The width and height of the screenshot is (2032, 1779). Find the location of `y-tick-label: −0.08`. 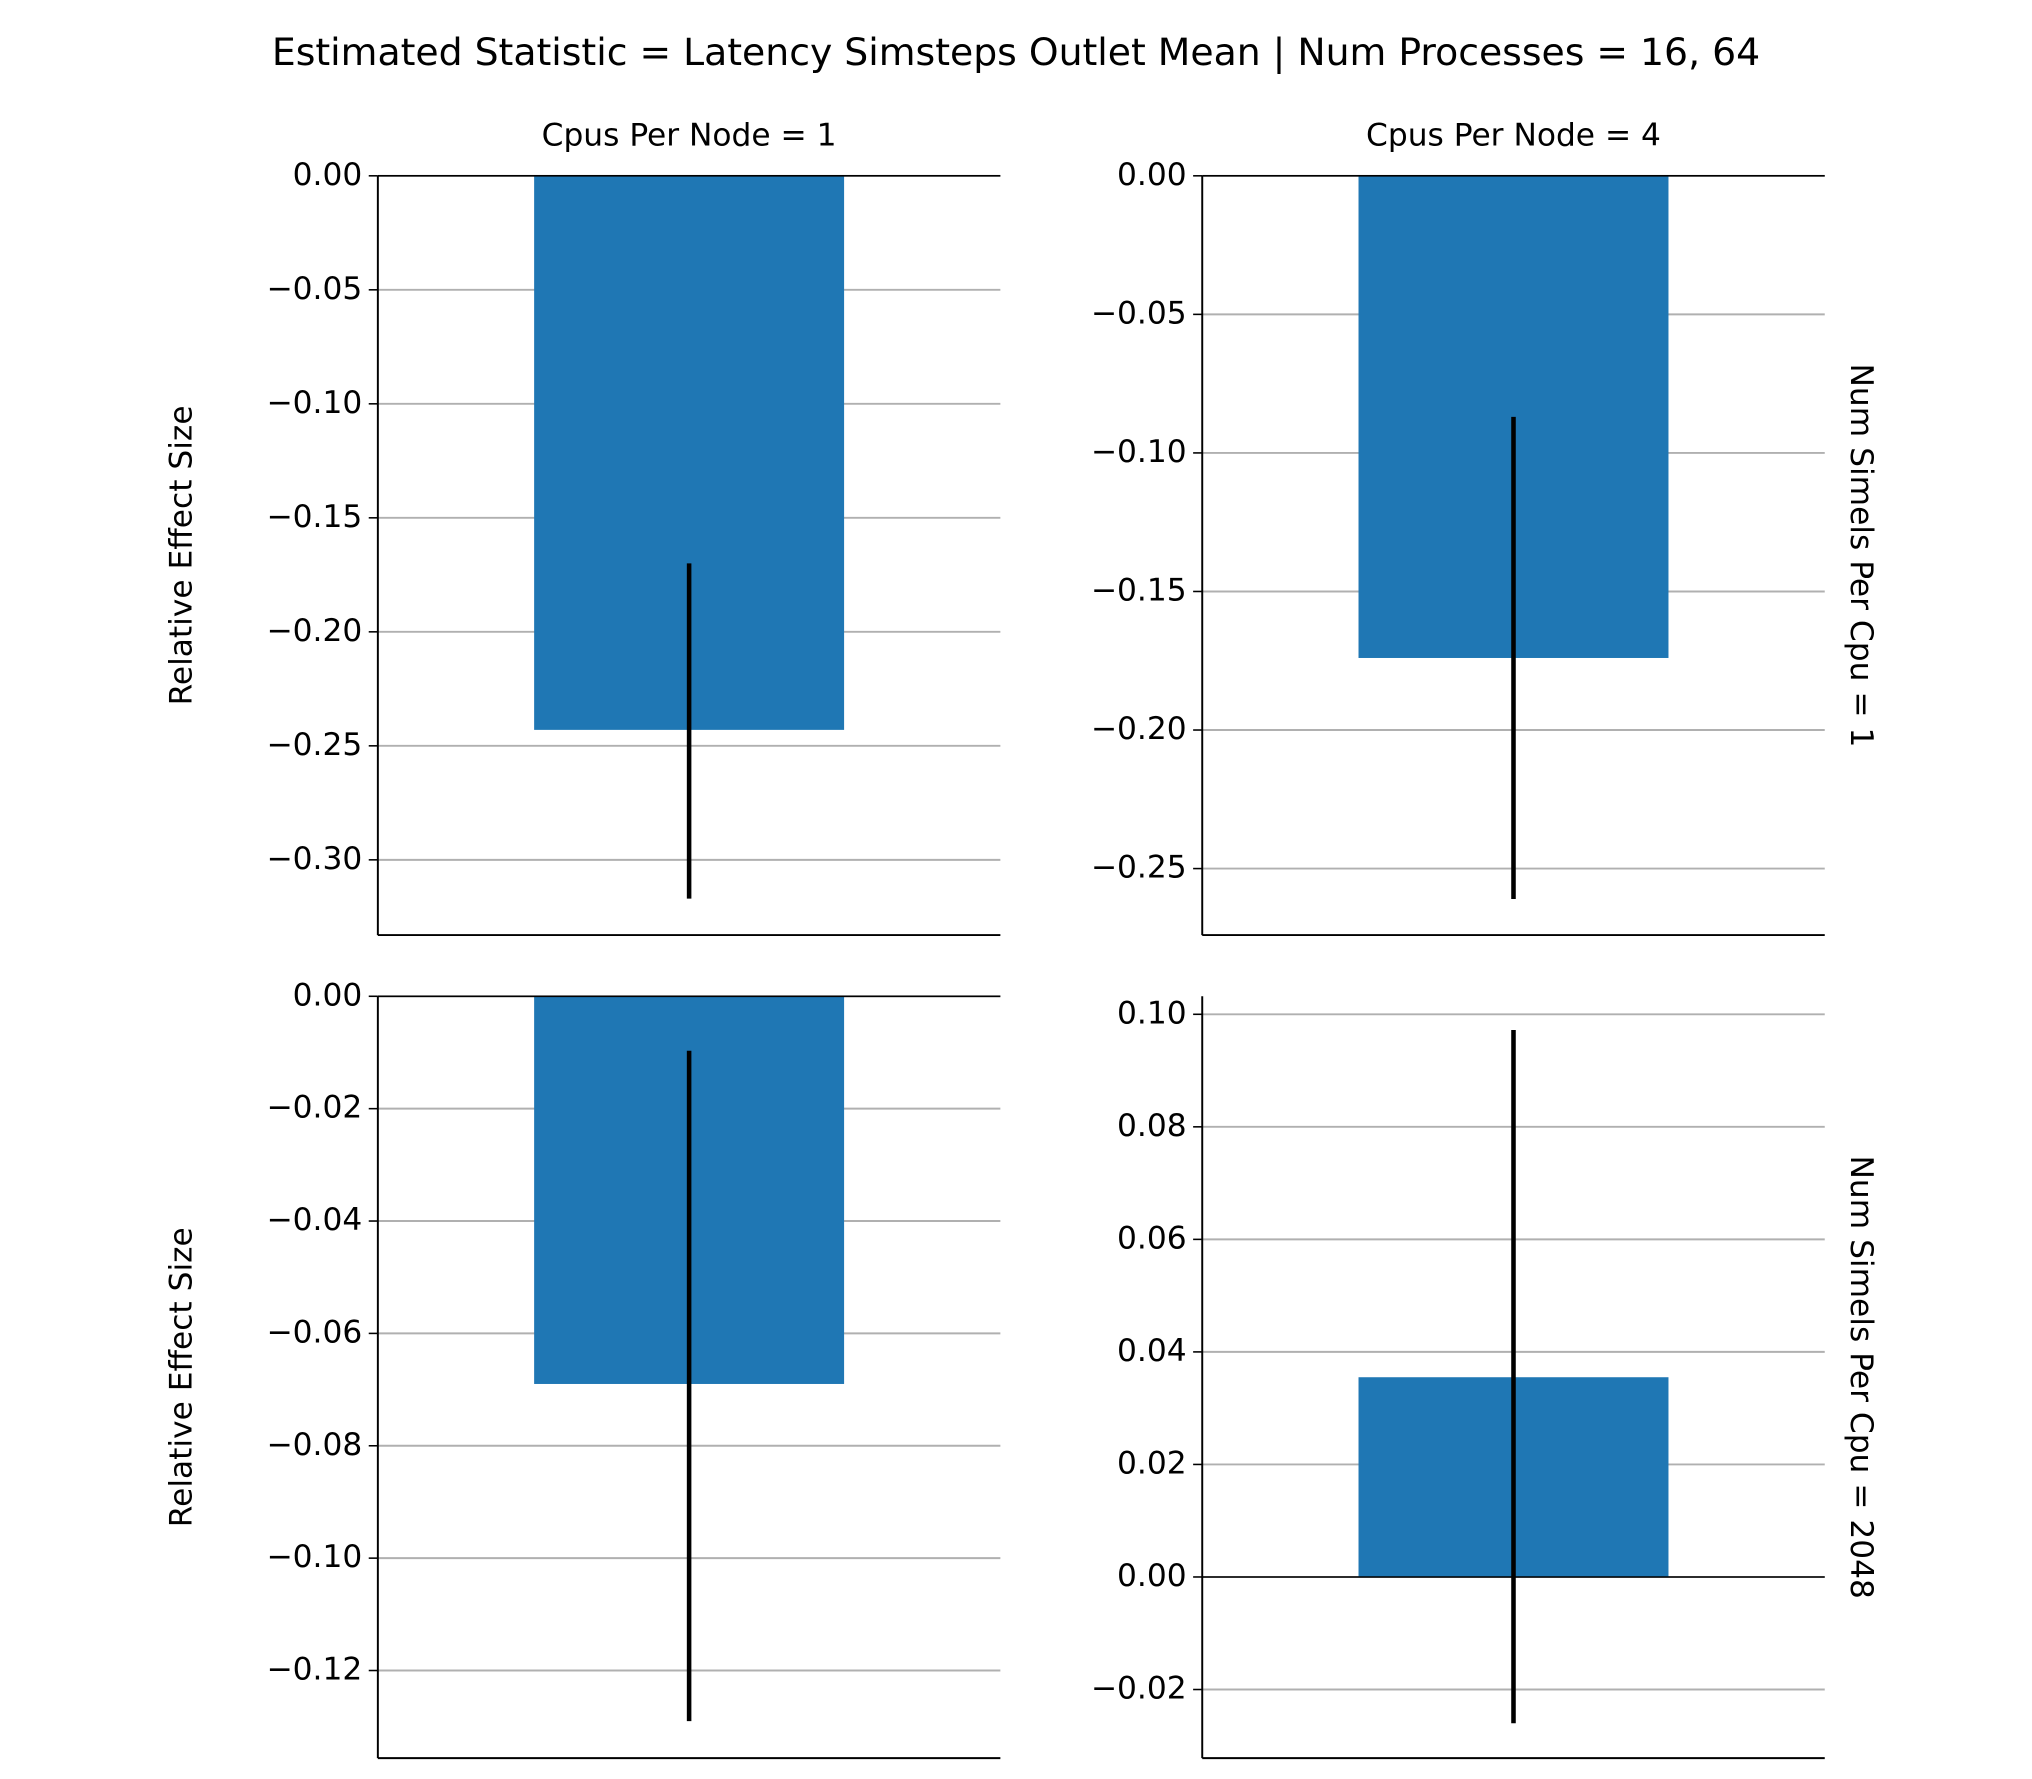

y-tick-label: −0.08 is located at coordinates (314, 1445).